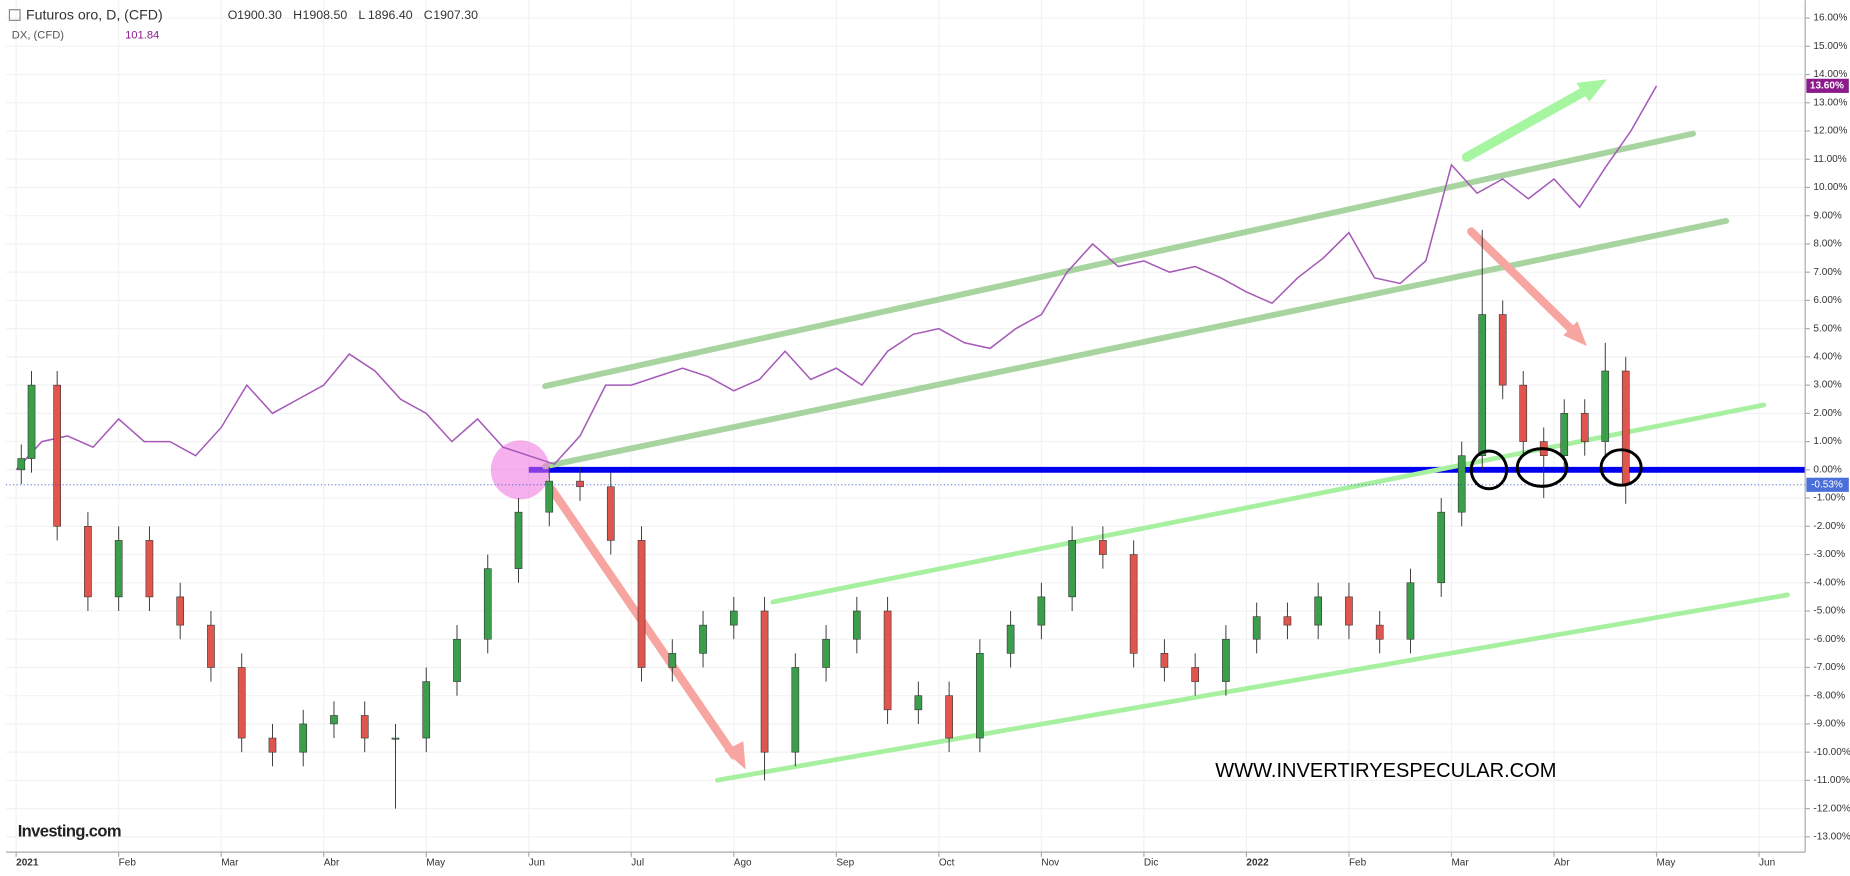 This screenshot has height=876, width=1850. I want to click on collapse-icon, so click(14, 15).